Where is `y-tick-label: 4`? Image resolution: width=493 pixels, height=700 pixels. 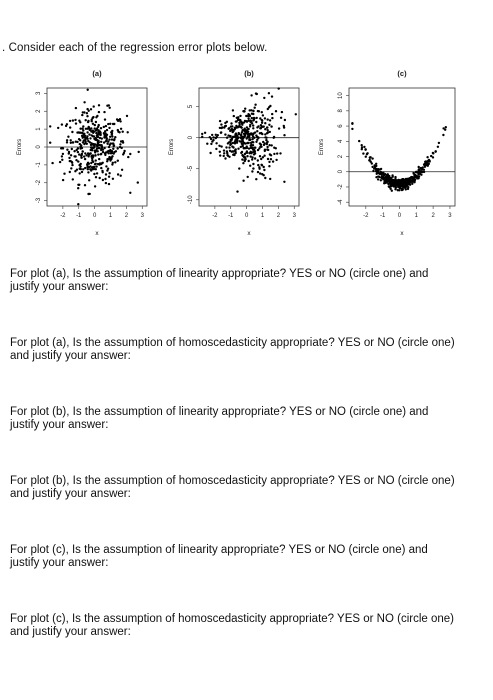 y-tick-label: 4 is located at coordinates (341, 141).